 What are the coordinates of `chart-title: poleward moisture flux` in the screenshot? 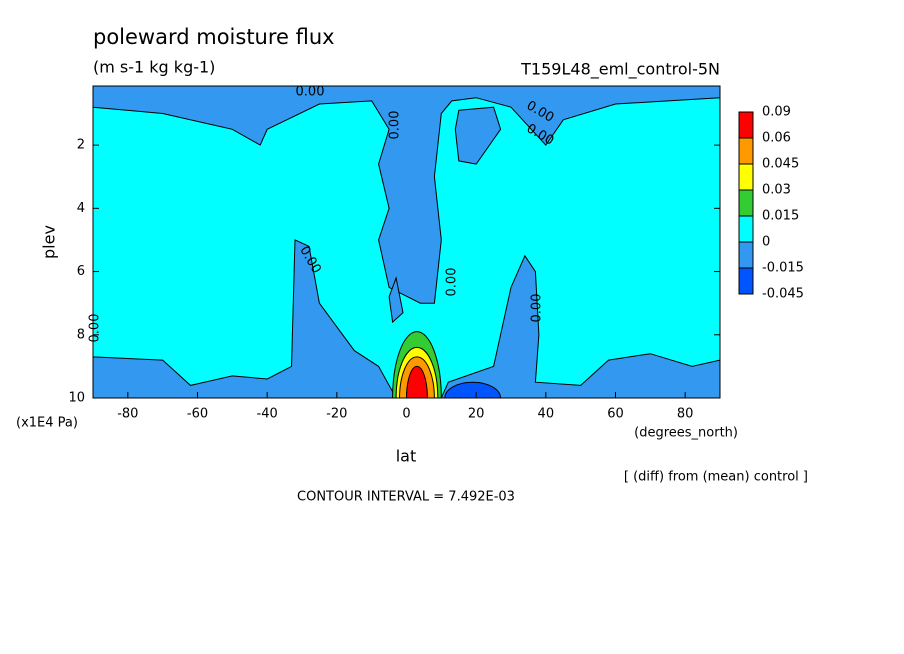 It's located at (214, 37).